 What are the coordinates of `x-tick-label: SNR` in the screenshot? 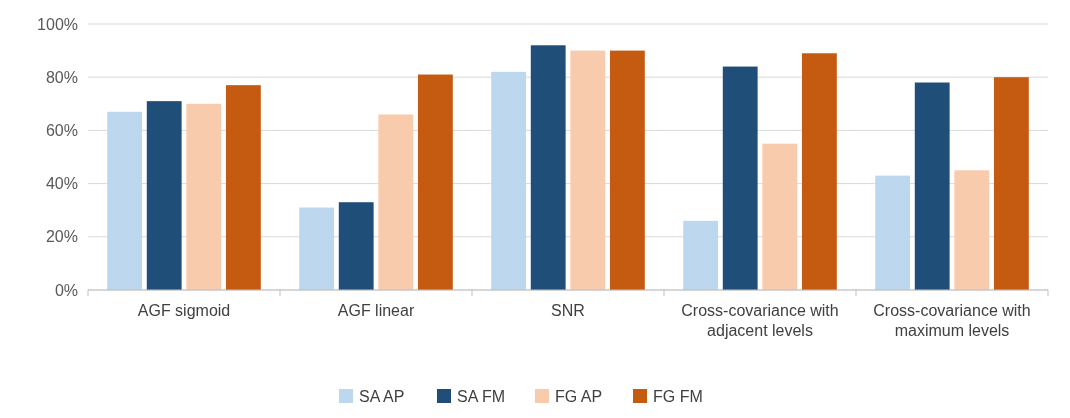 It's located at (568, 310).